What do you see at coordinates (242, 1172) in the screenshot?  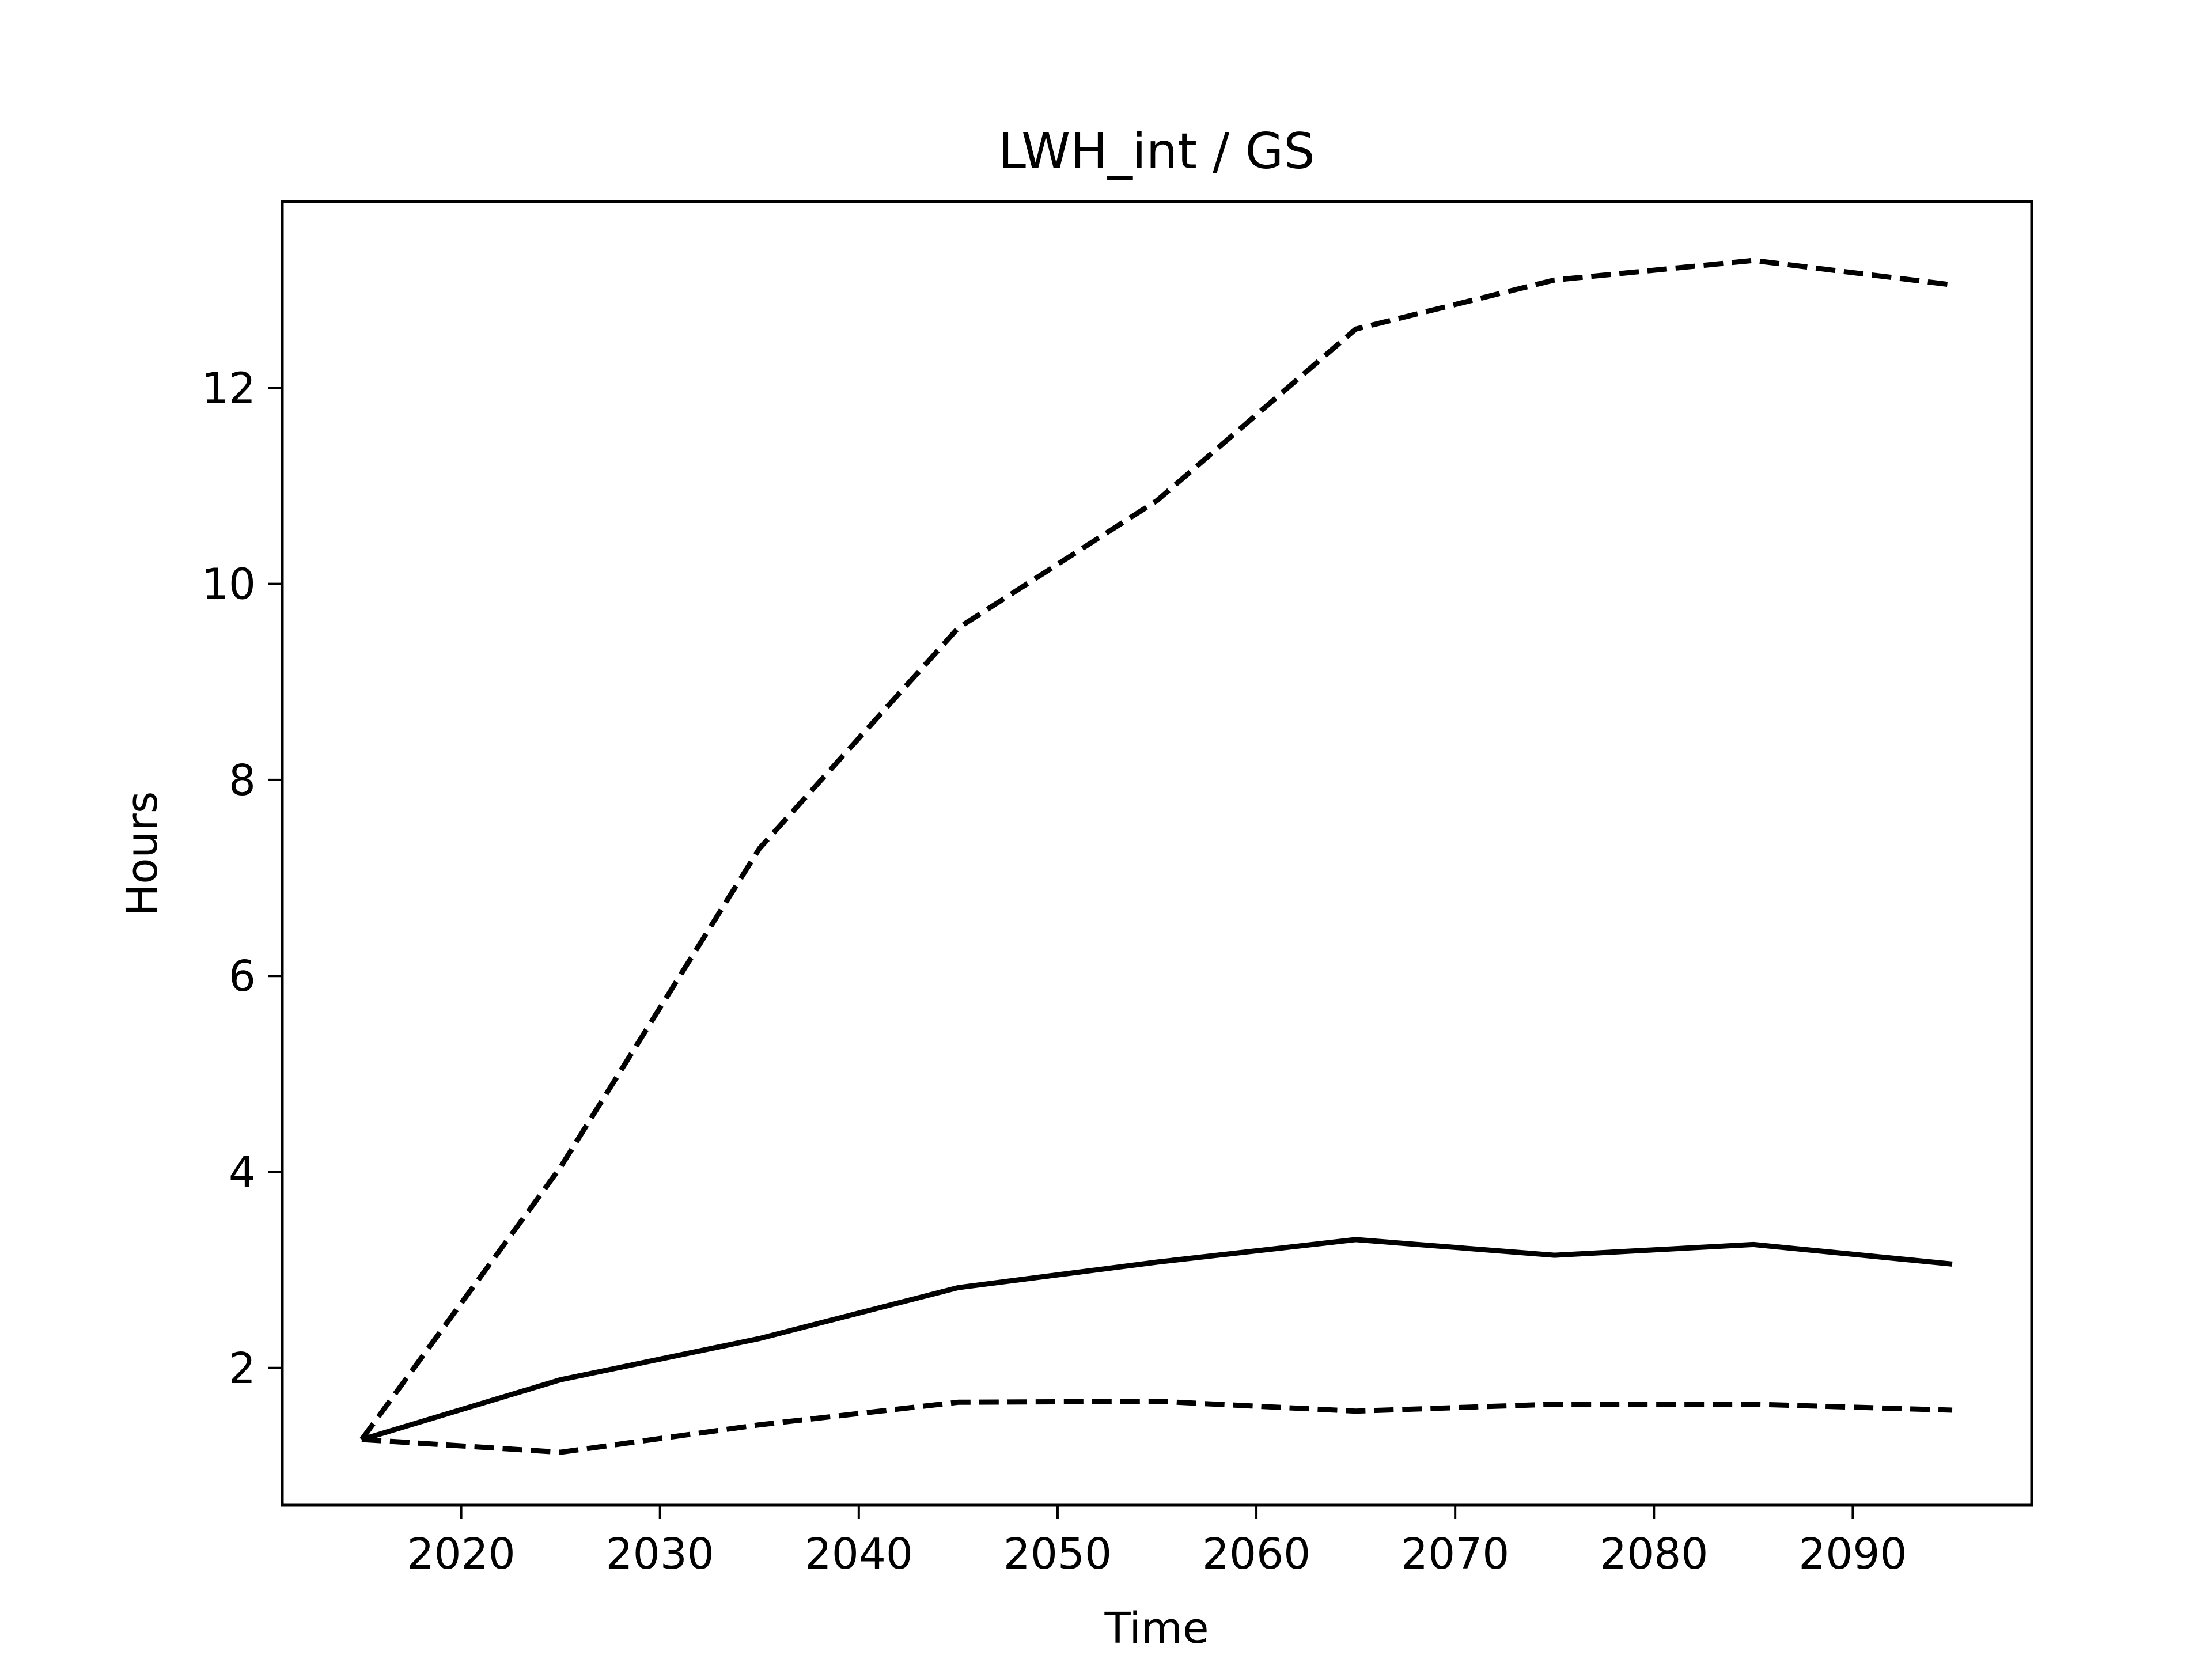 I see `y-tick-label: 4` at bounding box center [242, 1172].